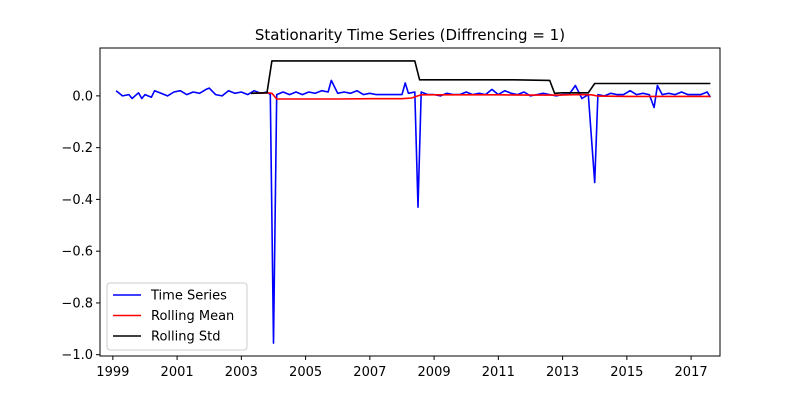 This screenshot has width=800, height=400. What do you see at coordinates (177, 372) in the screenshot?
I see `x-tick-label: 2001` at bounding box center [177, 372].